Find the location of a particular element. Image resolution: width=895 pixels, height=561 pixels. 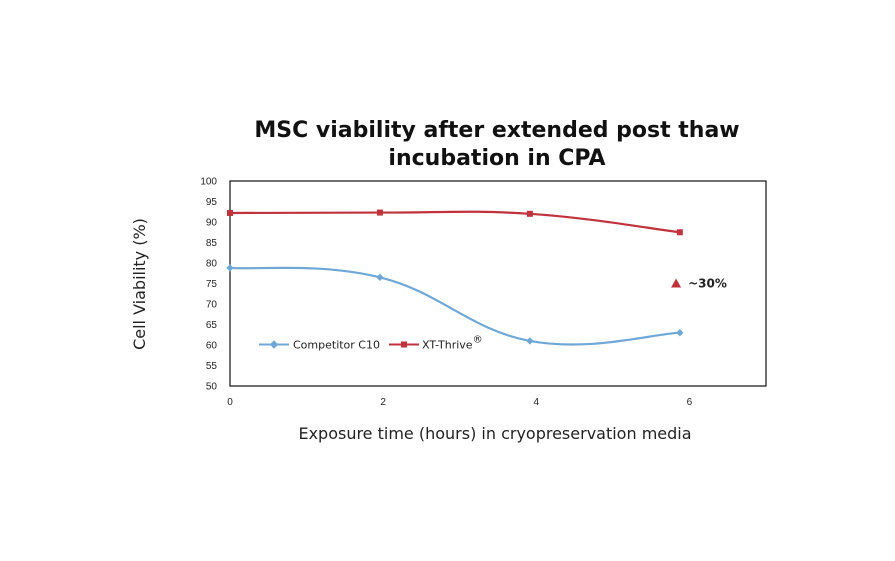

y-tick-label: 85 is located at coordinates (212, 243).